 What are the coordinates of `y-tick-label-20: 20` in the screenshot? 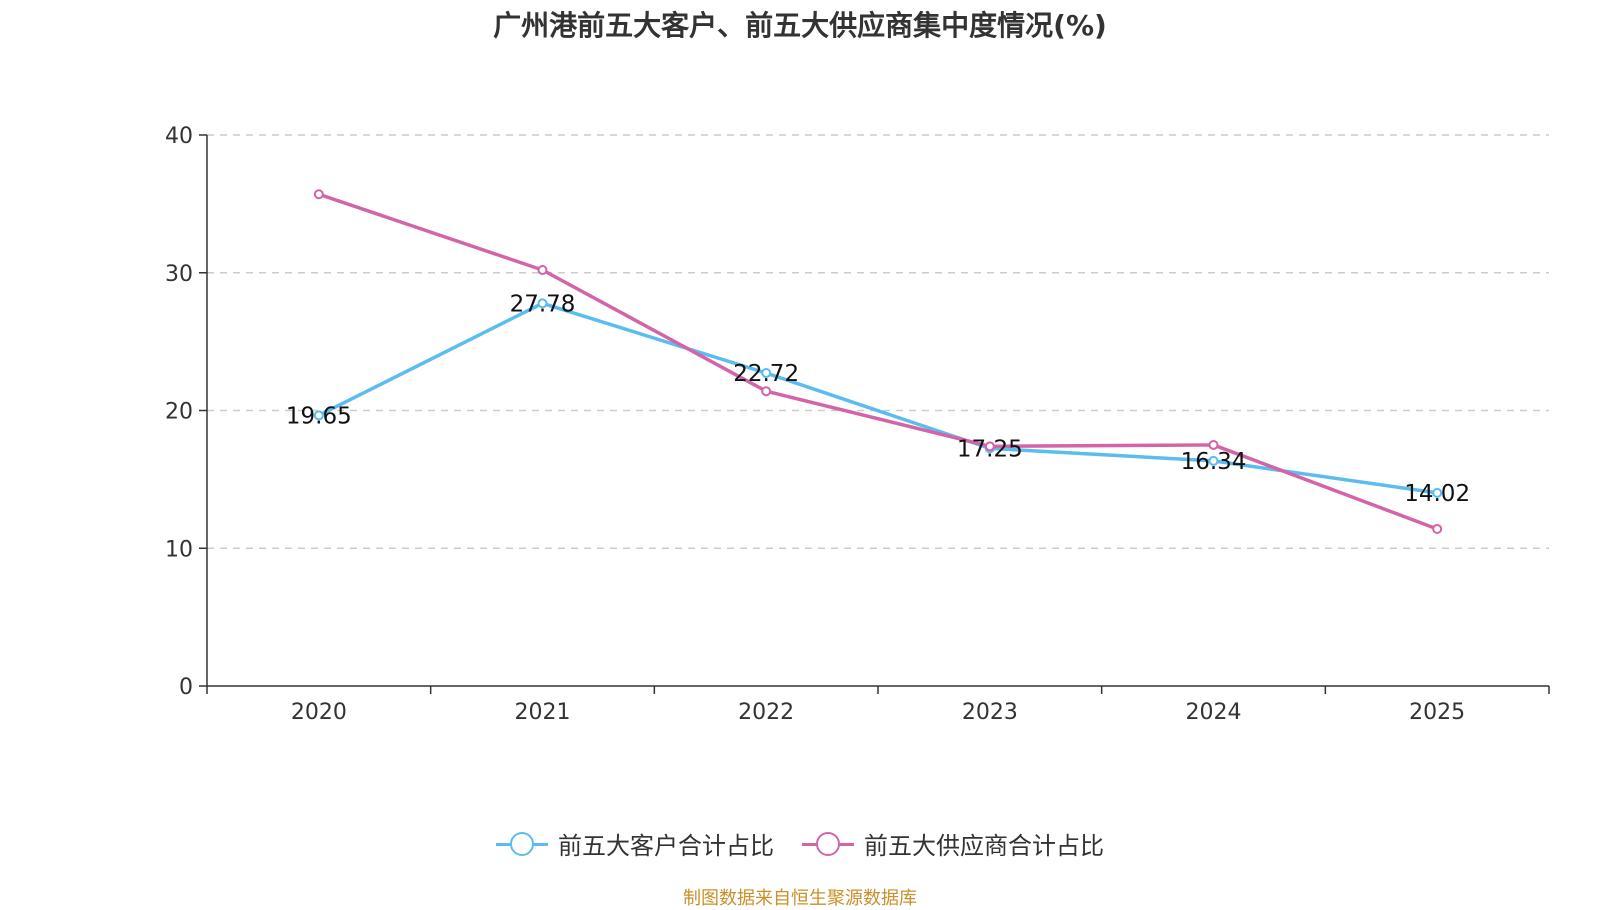 It's located at (179, 412).